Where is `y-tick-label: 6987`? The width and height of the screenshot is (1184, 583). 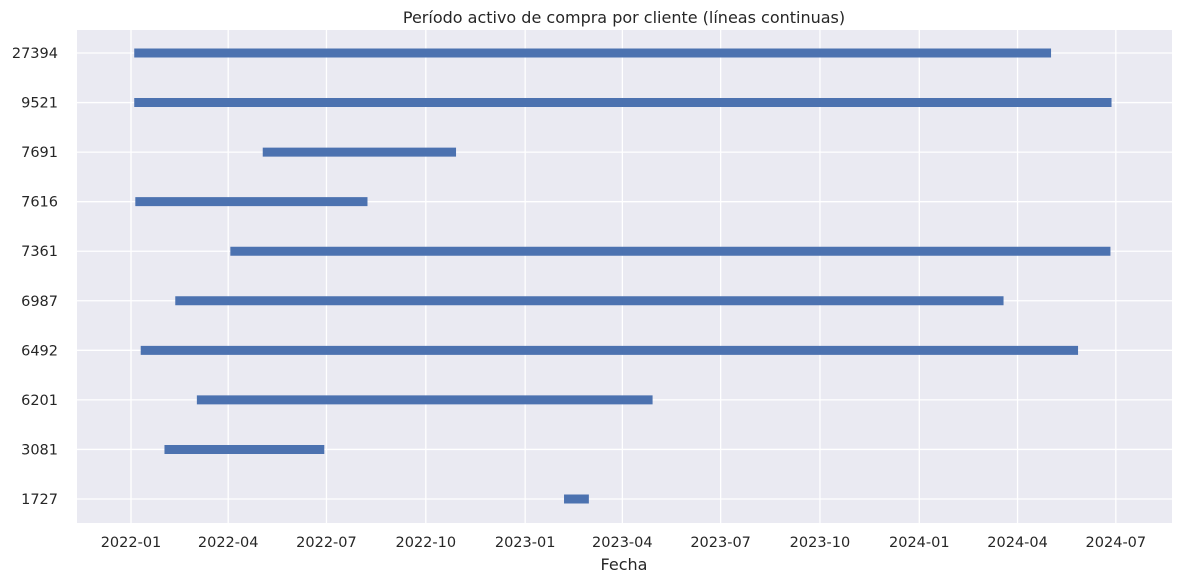
y-tick-label: 6987 is located at coordinates (39, 302).